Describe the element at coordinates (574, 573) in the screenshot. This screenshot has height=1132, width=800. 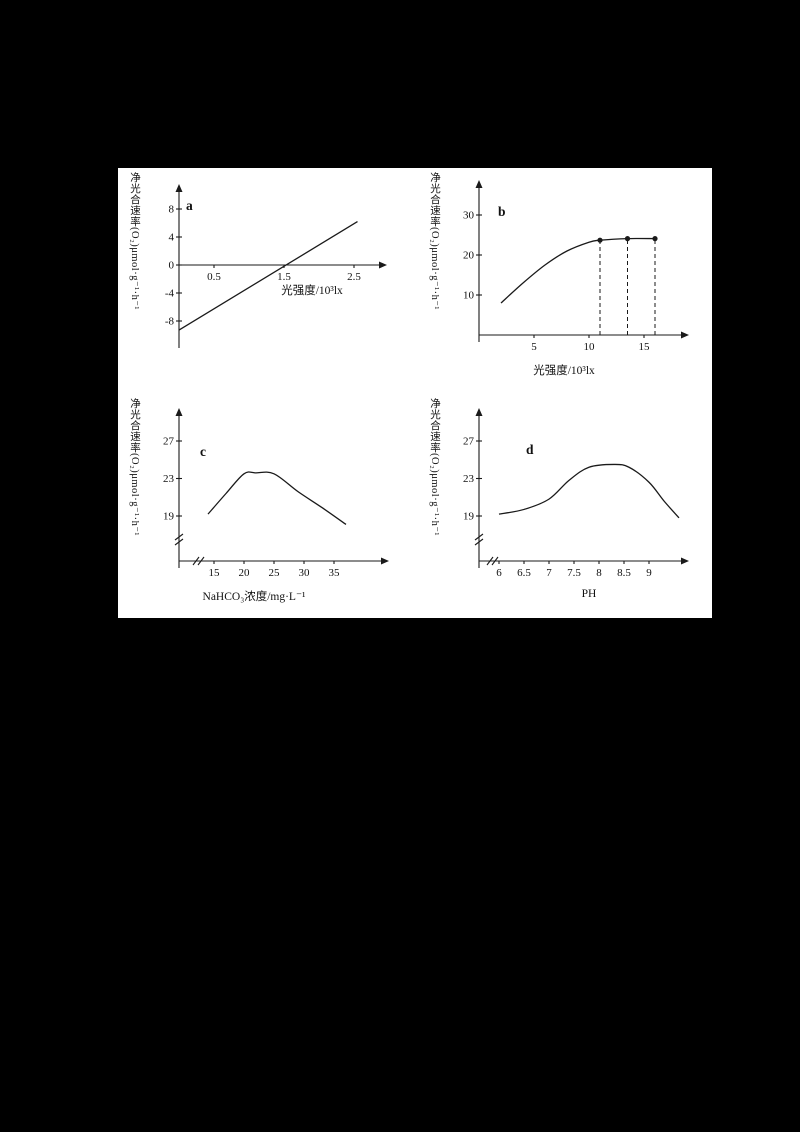
I see `x-tick-label: 7.5` at that location.